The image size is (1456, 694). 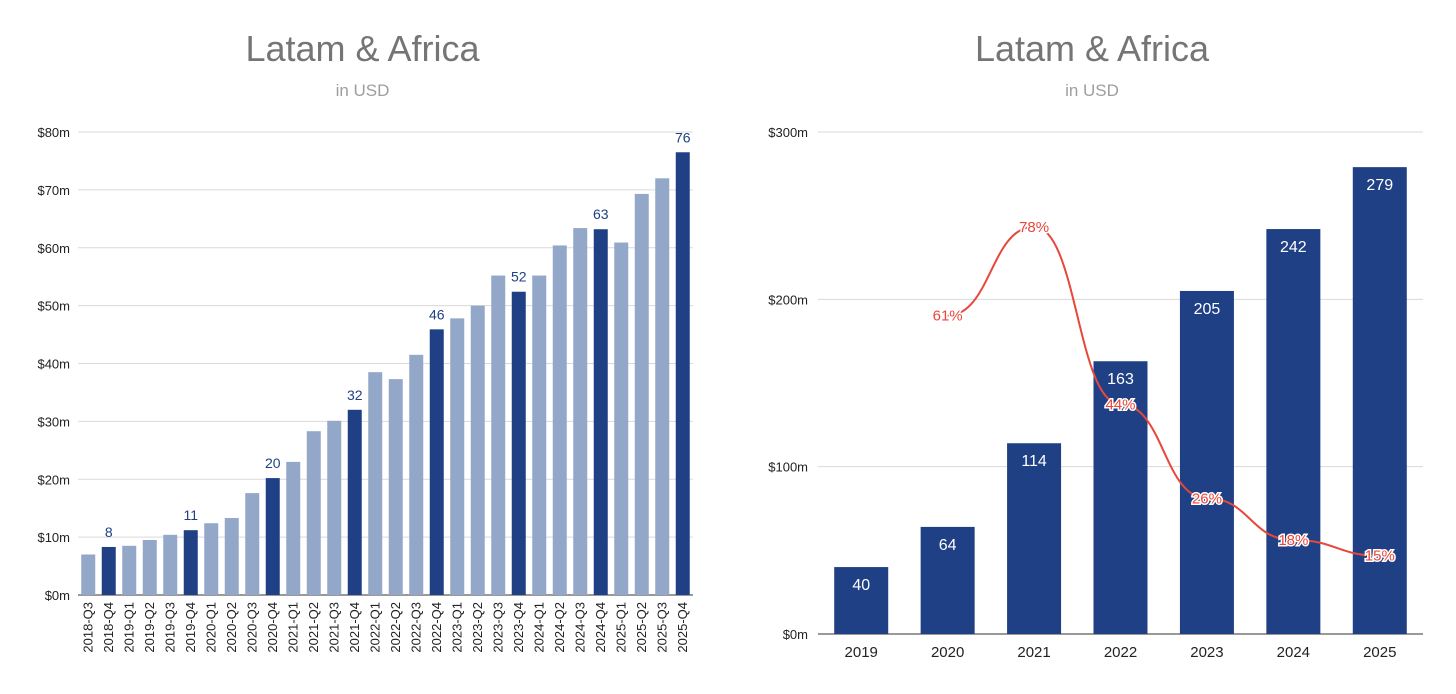 What do you see at coordinates (415, 627) in the screenshot?
I see `x-tick-label: 2022-Q3` at bounding box center [415, 627].